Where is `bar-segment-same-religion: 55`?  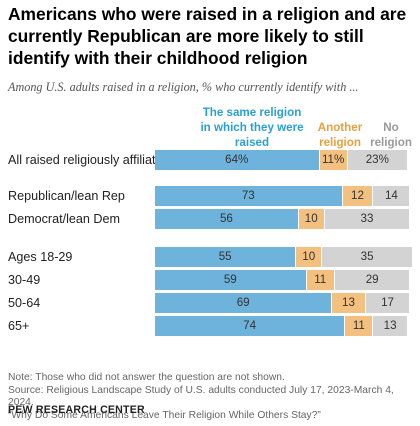 bar-segment-same-religion: 55 is located at coordinates (226, 257).